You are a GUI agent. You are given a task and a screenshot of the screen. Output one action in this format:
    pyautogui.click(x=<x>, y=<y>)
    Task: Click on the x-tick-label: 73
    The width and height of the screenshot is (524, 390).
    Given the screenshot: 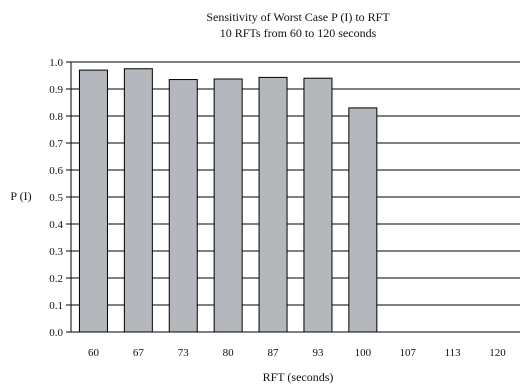 What is the action you would take?
    pyautogui.click(x=184, y=353)
    